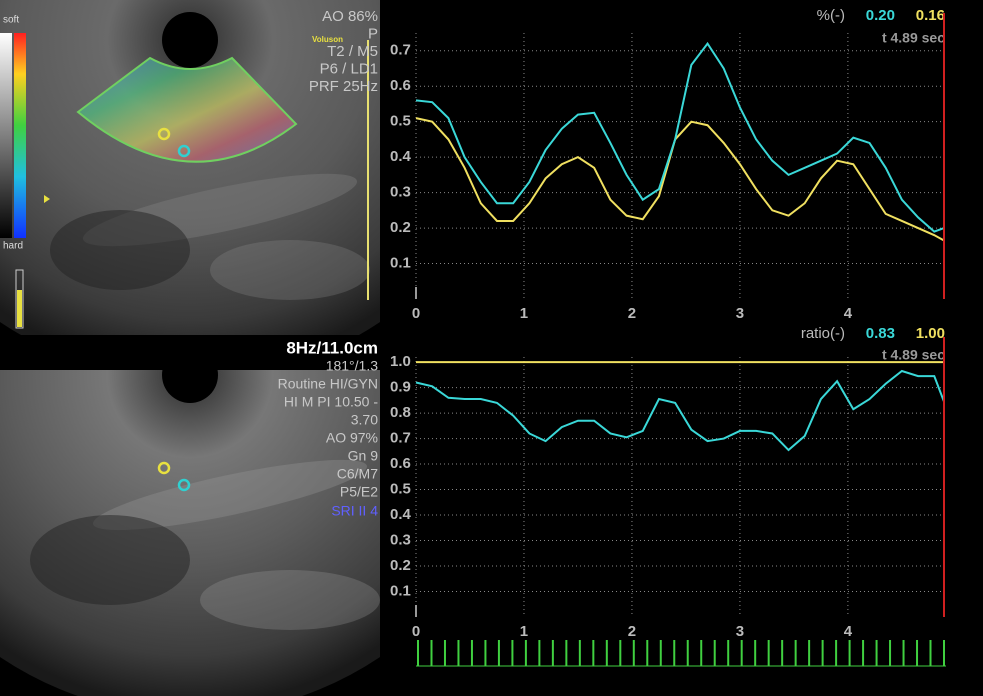 This screenshot has height=696, width=983. Describe the element at coordinates (328, 384) in the screenshot. I see `param: Routine HI/GYN` at that location.